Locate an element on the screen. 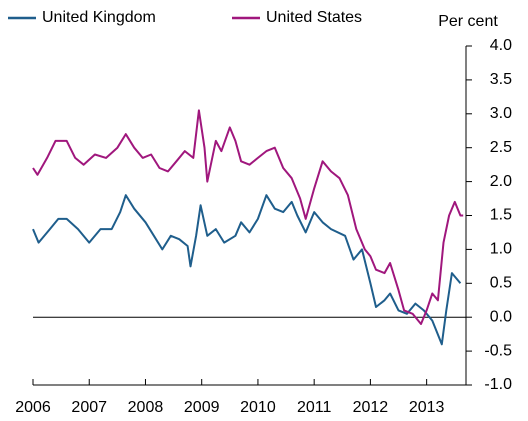  y-tick-label: -0.5 is located at coordinates (498, 350).